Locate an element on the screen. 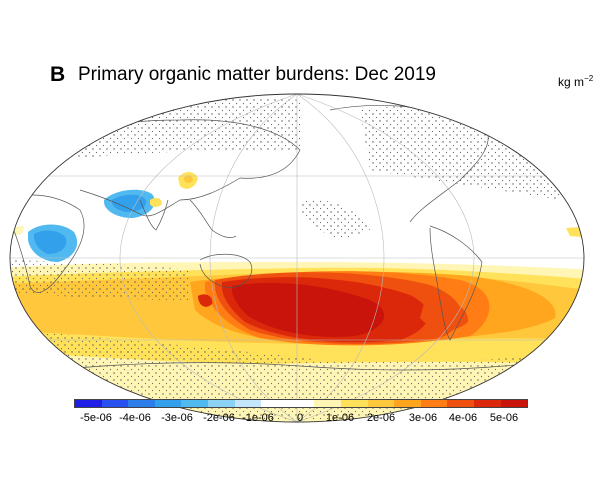 The height and width of the screenshot is (500, 600). colorbar-tick-label: -1e-06 is located at coordinates (258, 418).